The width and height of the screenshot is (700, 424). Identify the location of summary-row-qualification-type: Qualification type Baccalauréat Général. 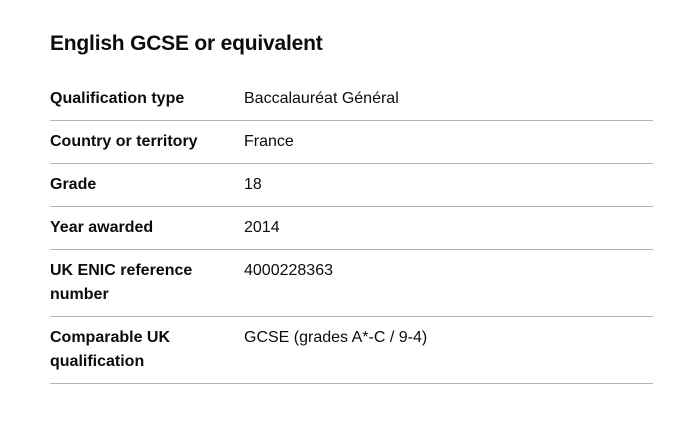
(351, 99).